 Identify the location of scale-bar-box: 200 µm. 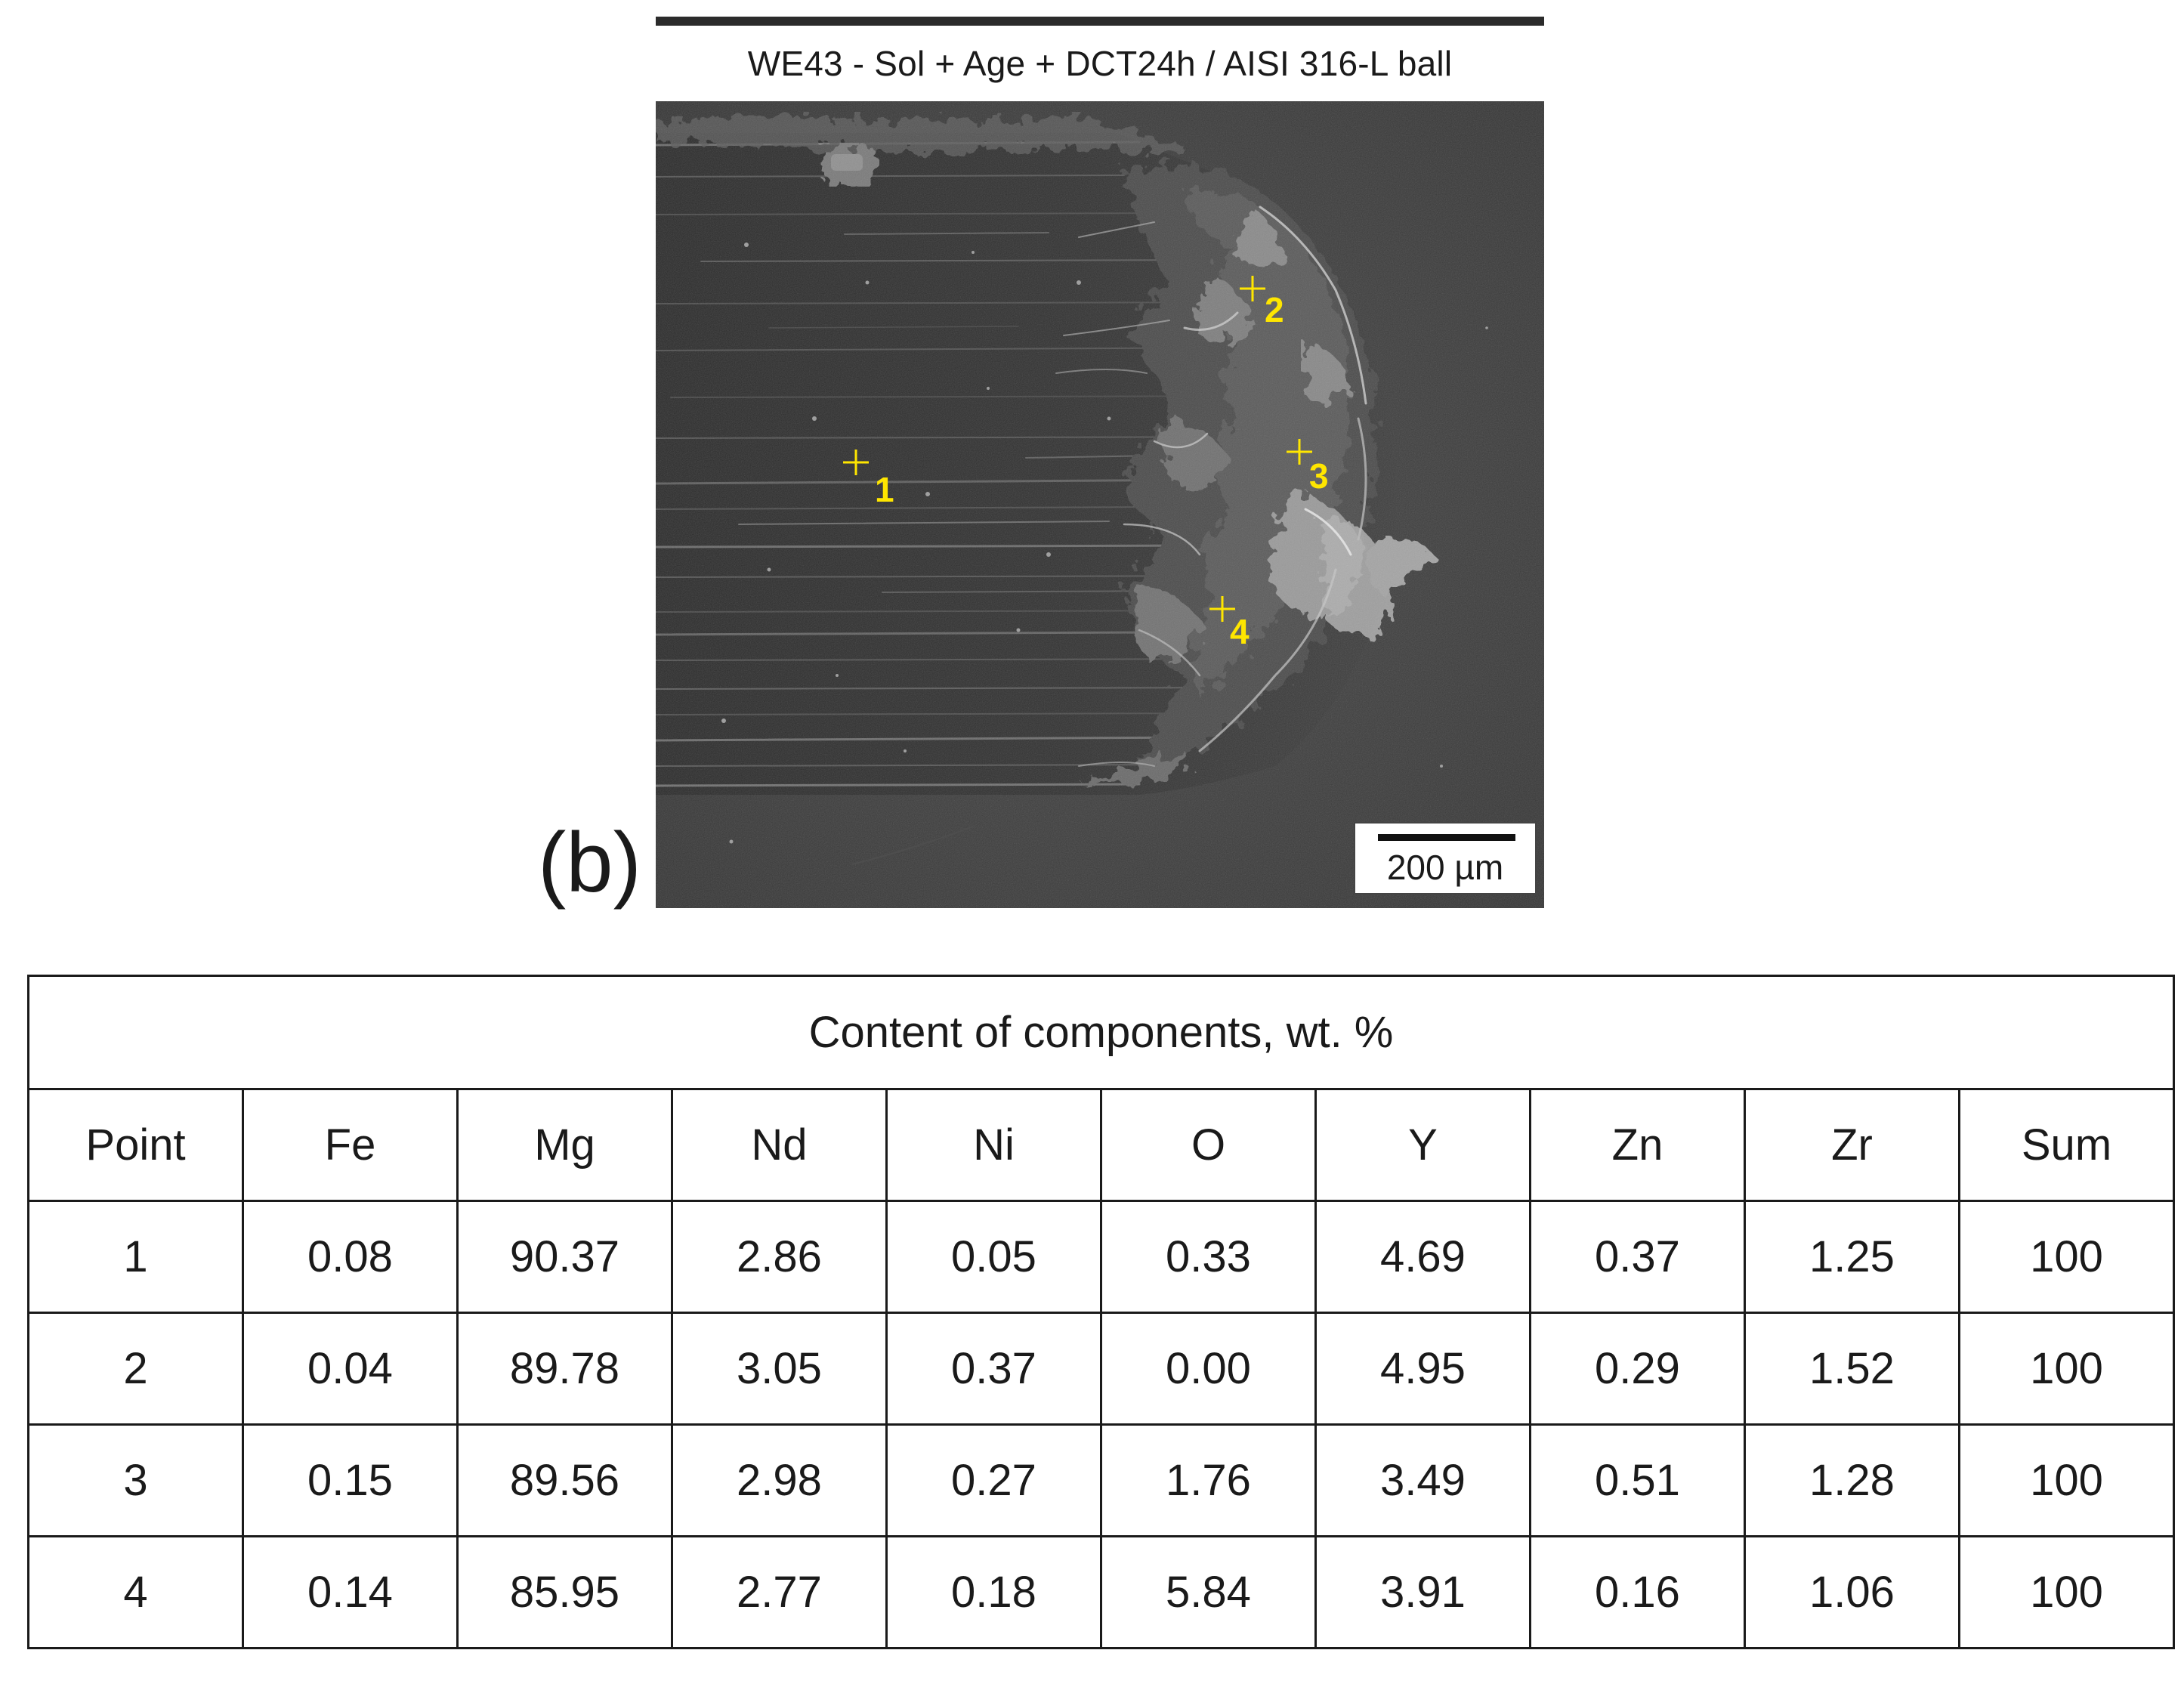
(1445, 859).